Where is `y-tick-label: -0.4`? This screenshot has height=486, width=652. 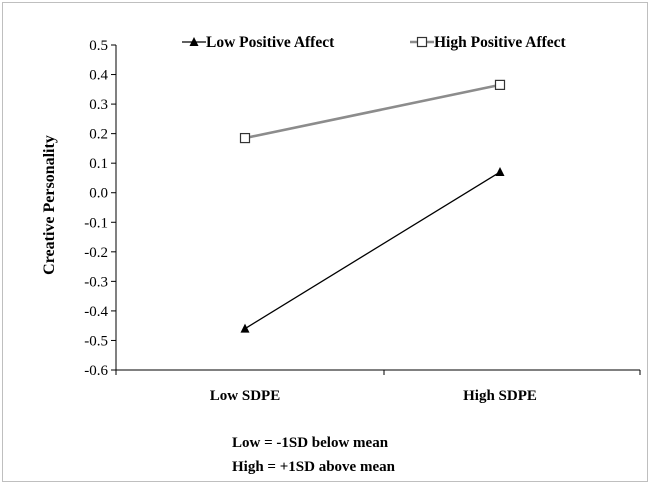
y-tick-label: -0.4 is located at coordinates (96, 312).